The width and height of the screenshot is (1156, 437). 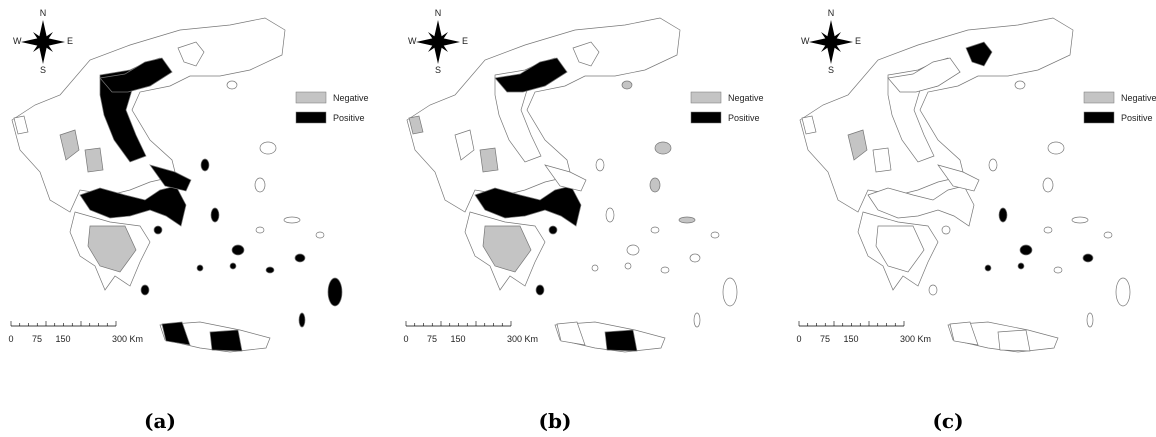 I want to click on scale-label: 0, so click(x=798, y=339).